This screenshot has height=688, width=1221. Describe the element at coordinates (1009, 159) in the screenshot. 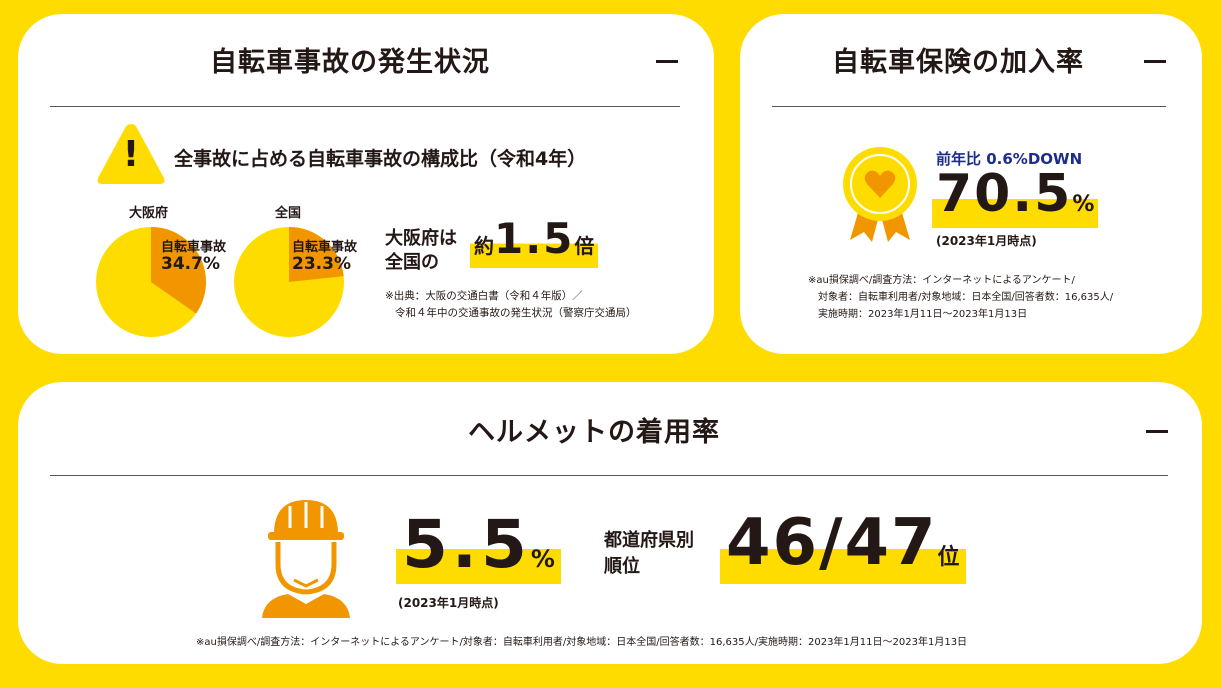

I see `insurance-yoy: 前年比 0.6%DOWN` at that location.